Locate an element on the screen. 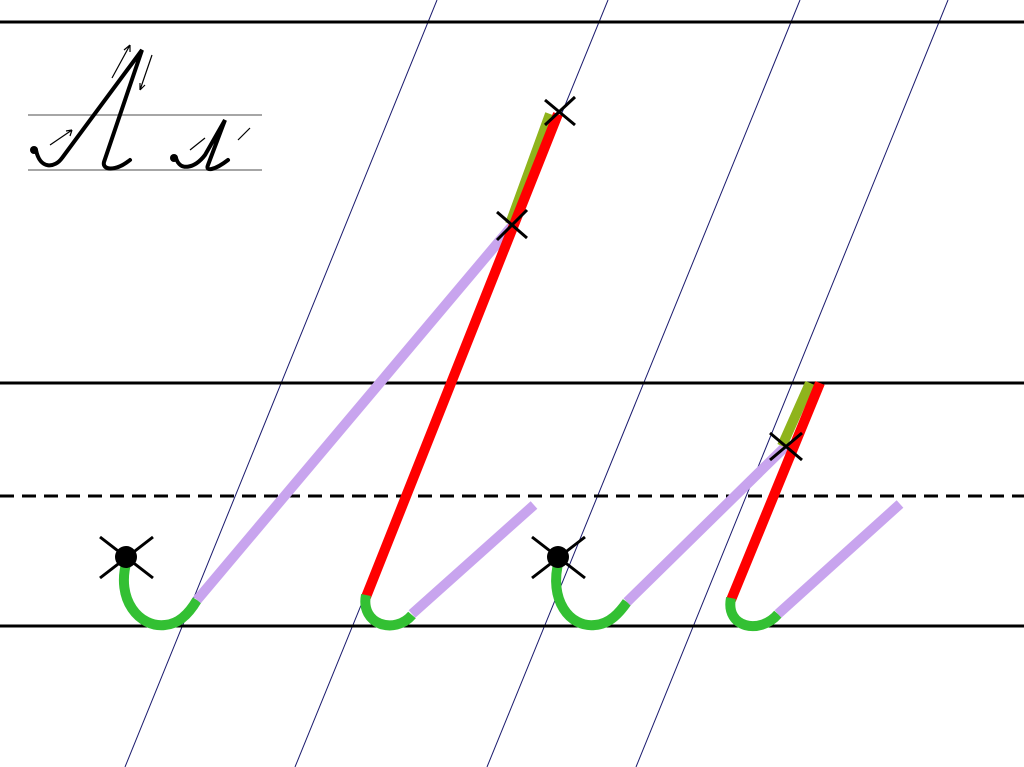 This screenshot has width=1024, height=767. sample is located at coordinates (145, 108).